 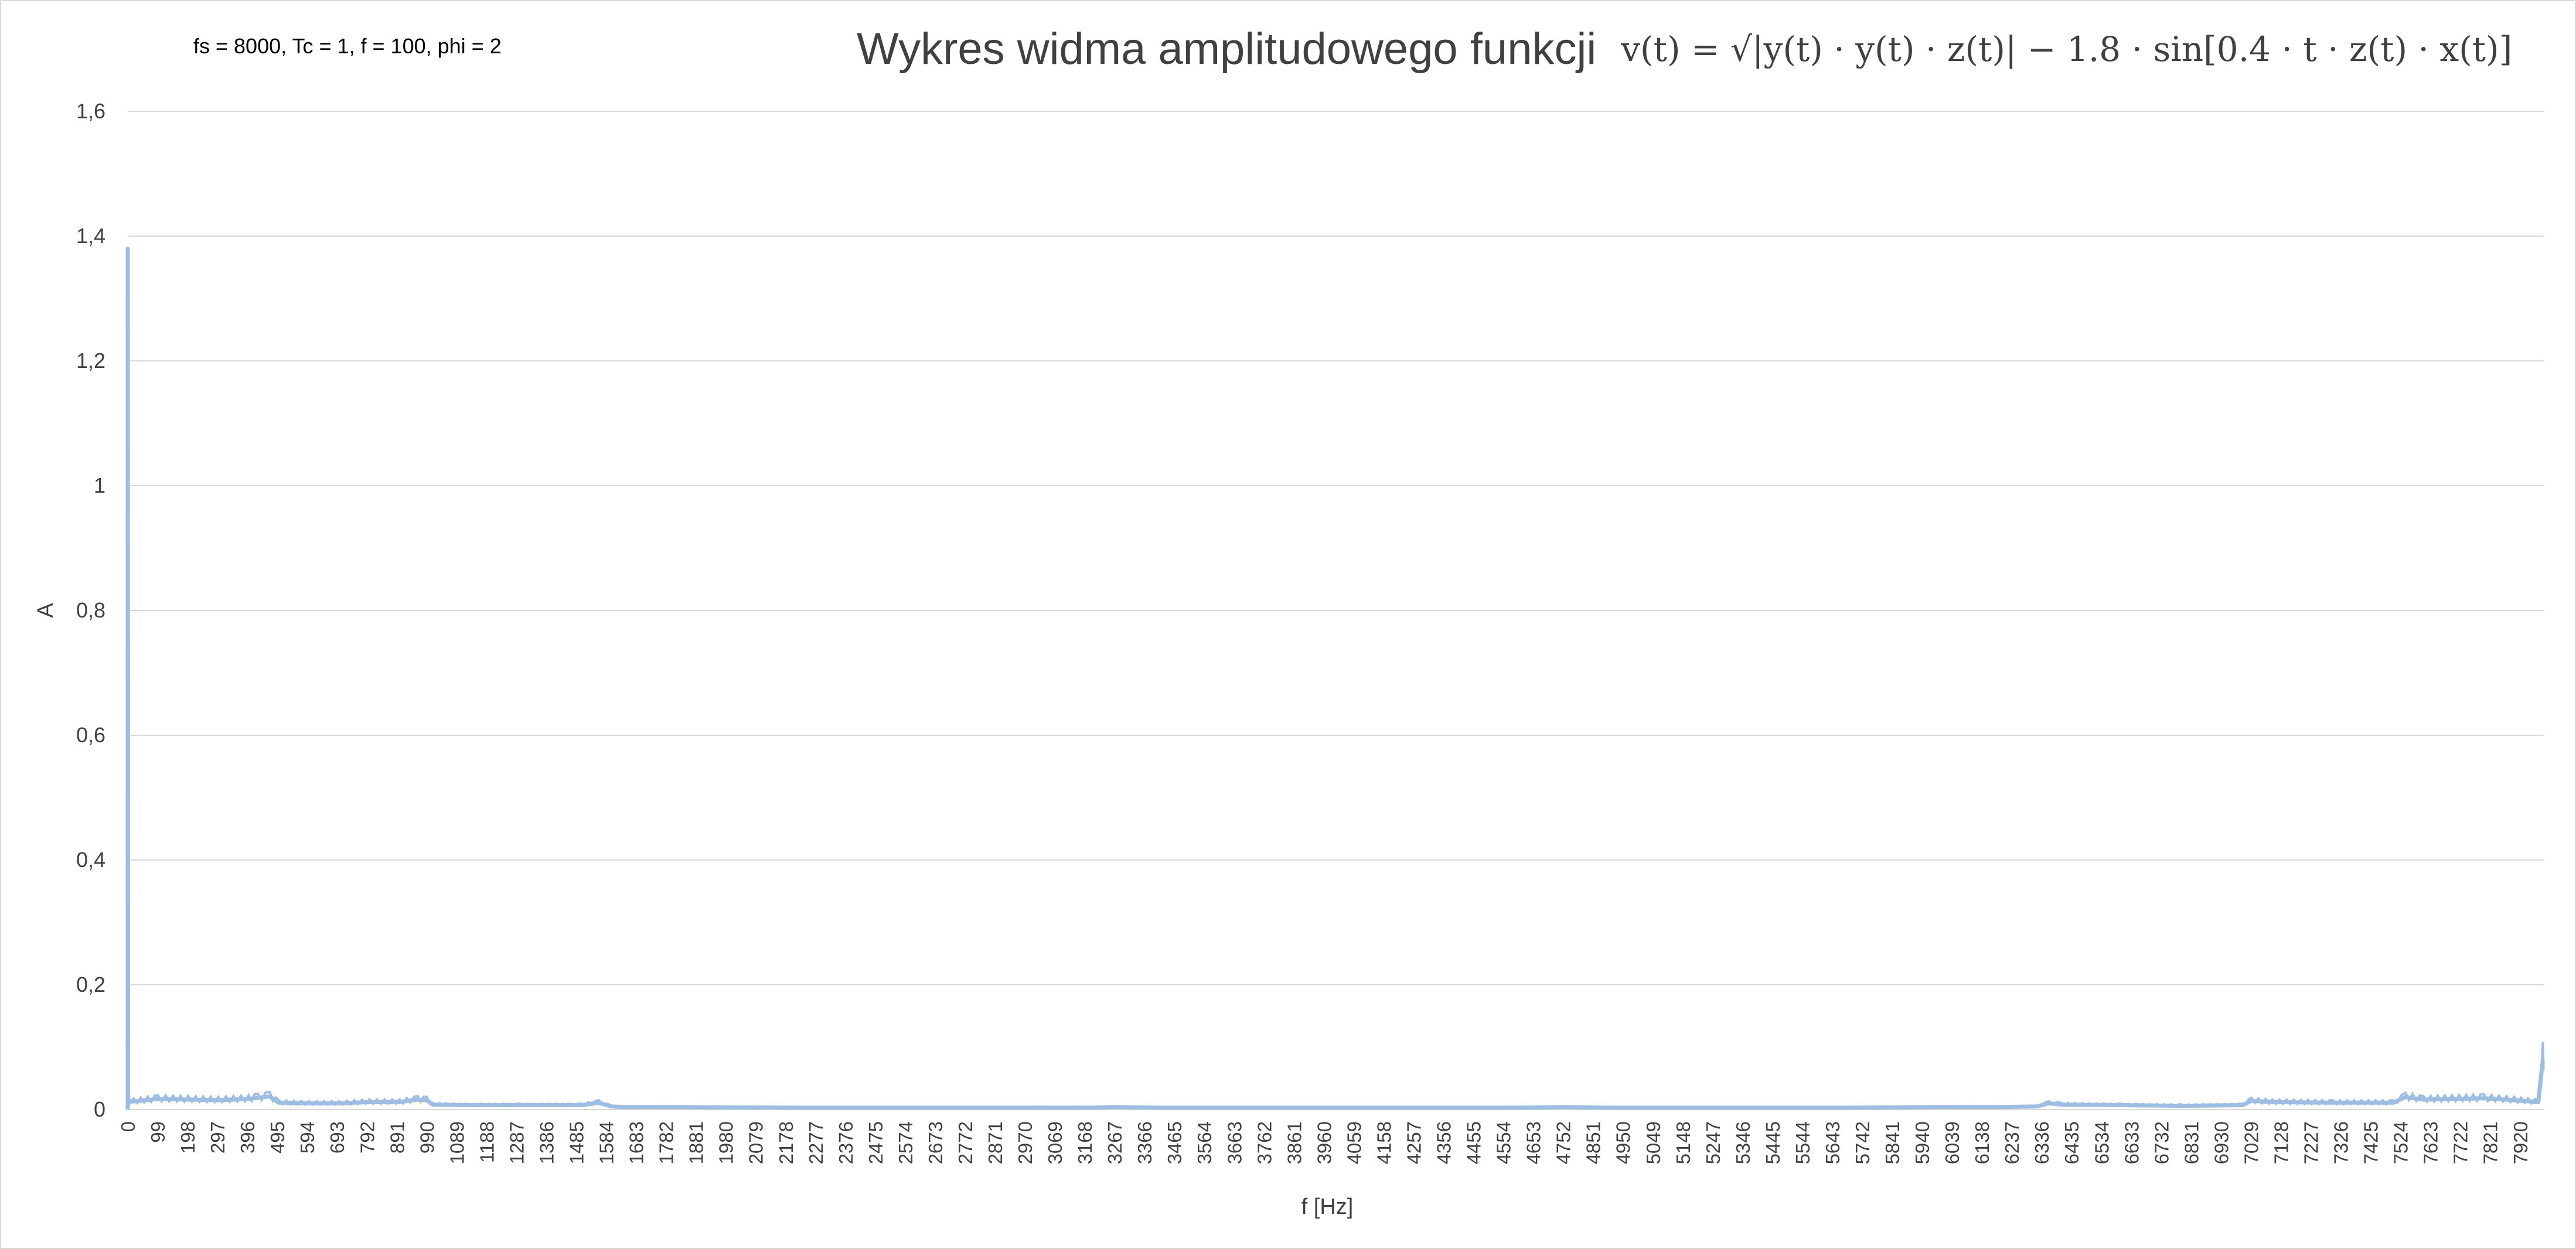 What do you see at coordinates (1474, 1142) in the screenshot?
I see `x-tick-label: 4455` at bounding box center [1474, 1142].